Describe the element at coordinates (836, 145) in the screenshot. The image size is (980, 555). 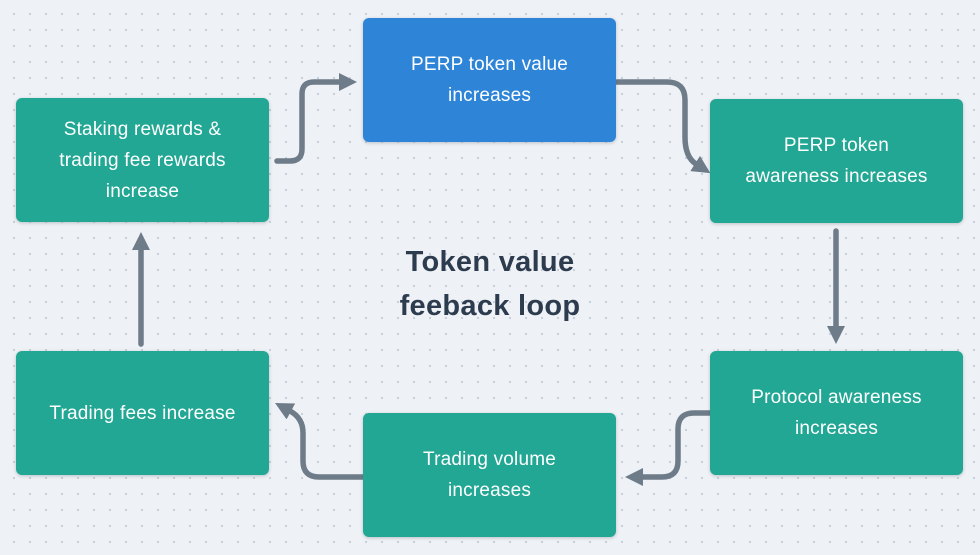
I see `node-label-line: PERP token` at that location.